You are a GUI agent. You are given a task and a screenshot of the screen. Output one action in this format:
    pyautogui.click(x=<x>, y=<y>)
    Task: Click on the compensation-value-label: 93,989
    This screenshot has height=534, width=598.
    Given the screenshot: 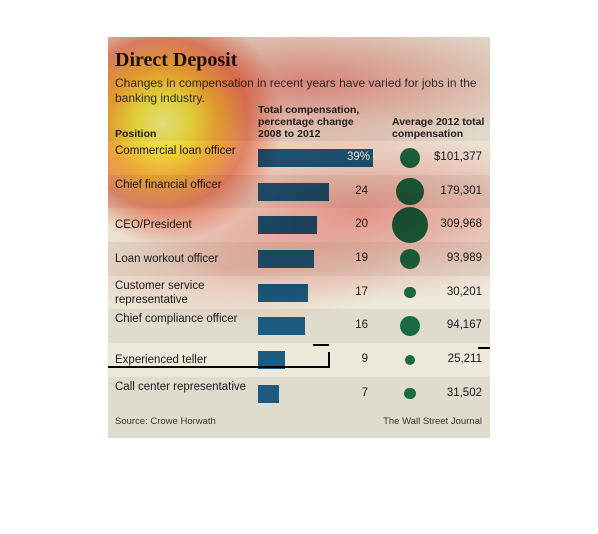 What is the action you would take?
    pyautogui.click(x=464, y=257)
    